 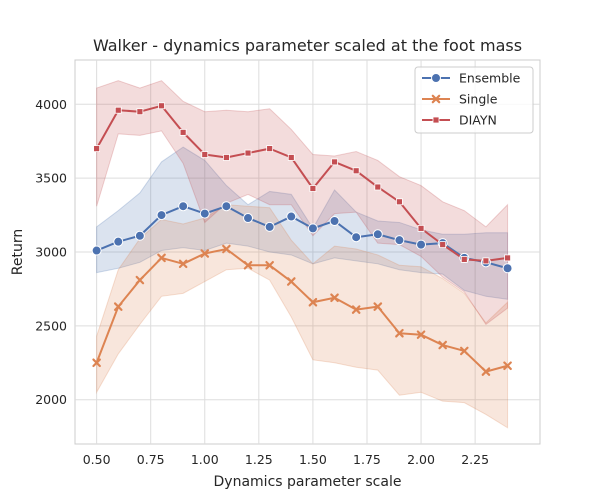 What do you see at coordinates (313, 459) in the screenshot?
I see `x-tick-label: 1.50` at bounding box center [313, 459].